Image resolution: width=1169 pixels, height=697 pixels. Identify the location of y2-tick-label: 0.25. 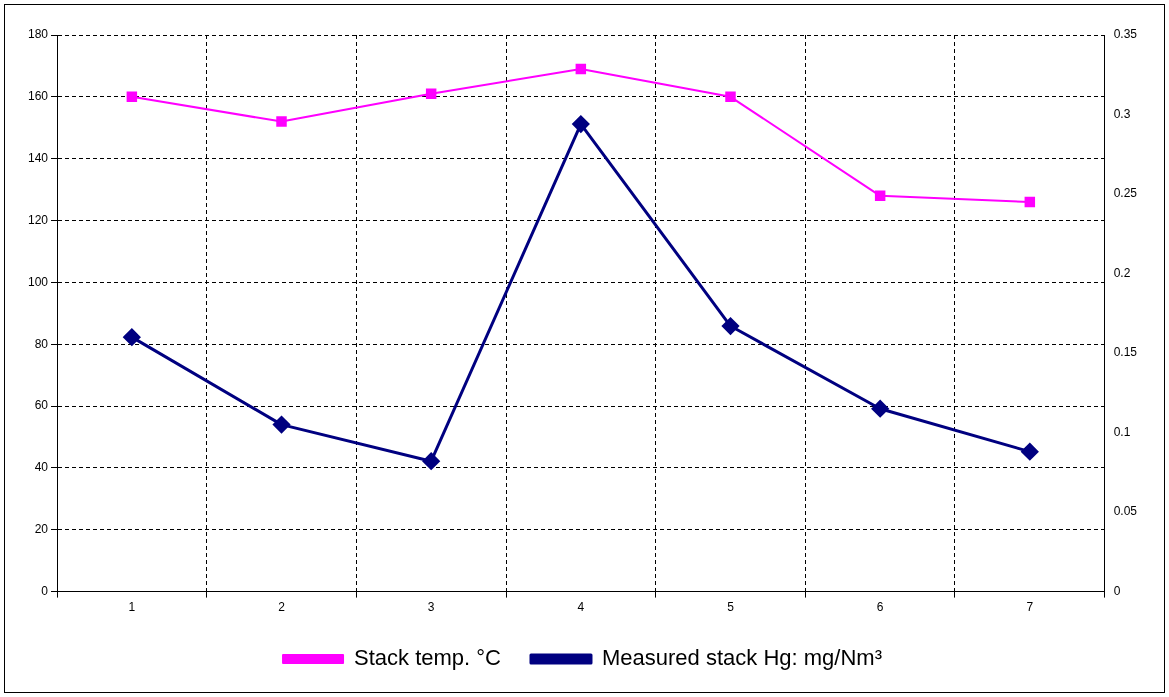
(1125, 193).